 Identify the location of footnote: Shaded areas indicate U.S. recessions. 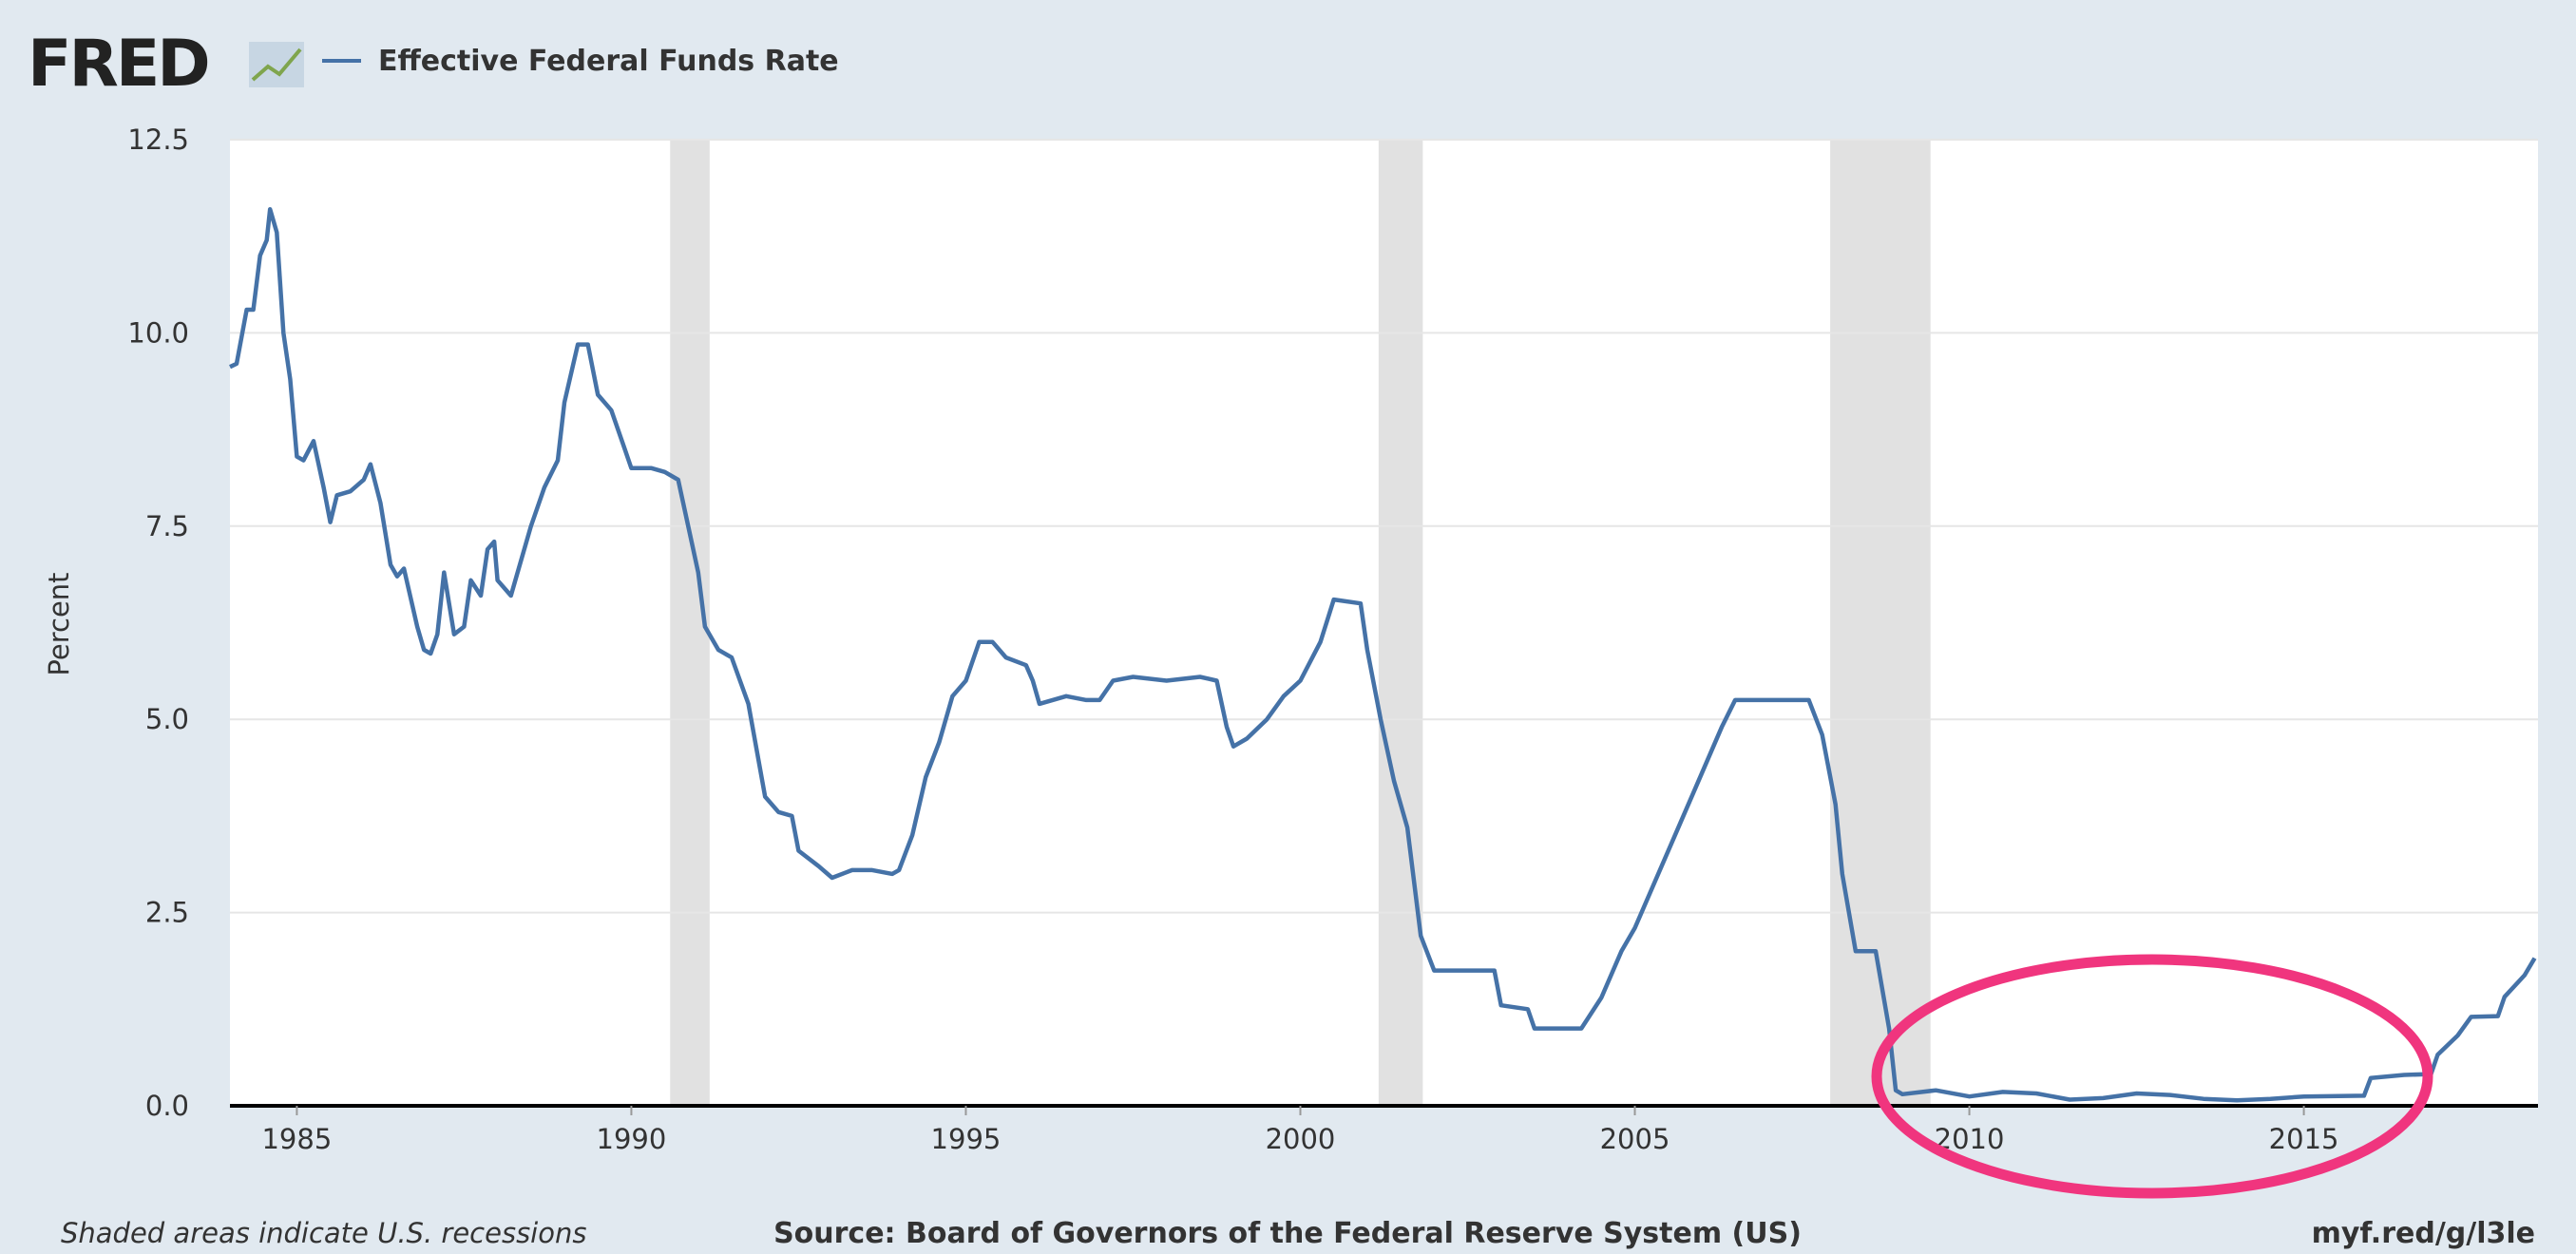
(323, 1233).